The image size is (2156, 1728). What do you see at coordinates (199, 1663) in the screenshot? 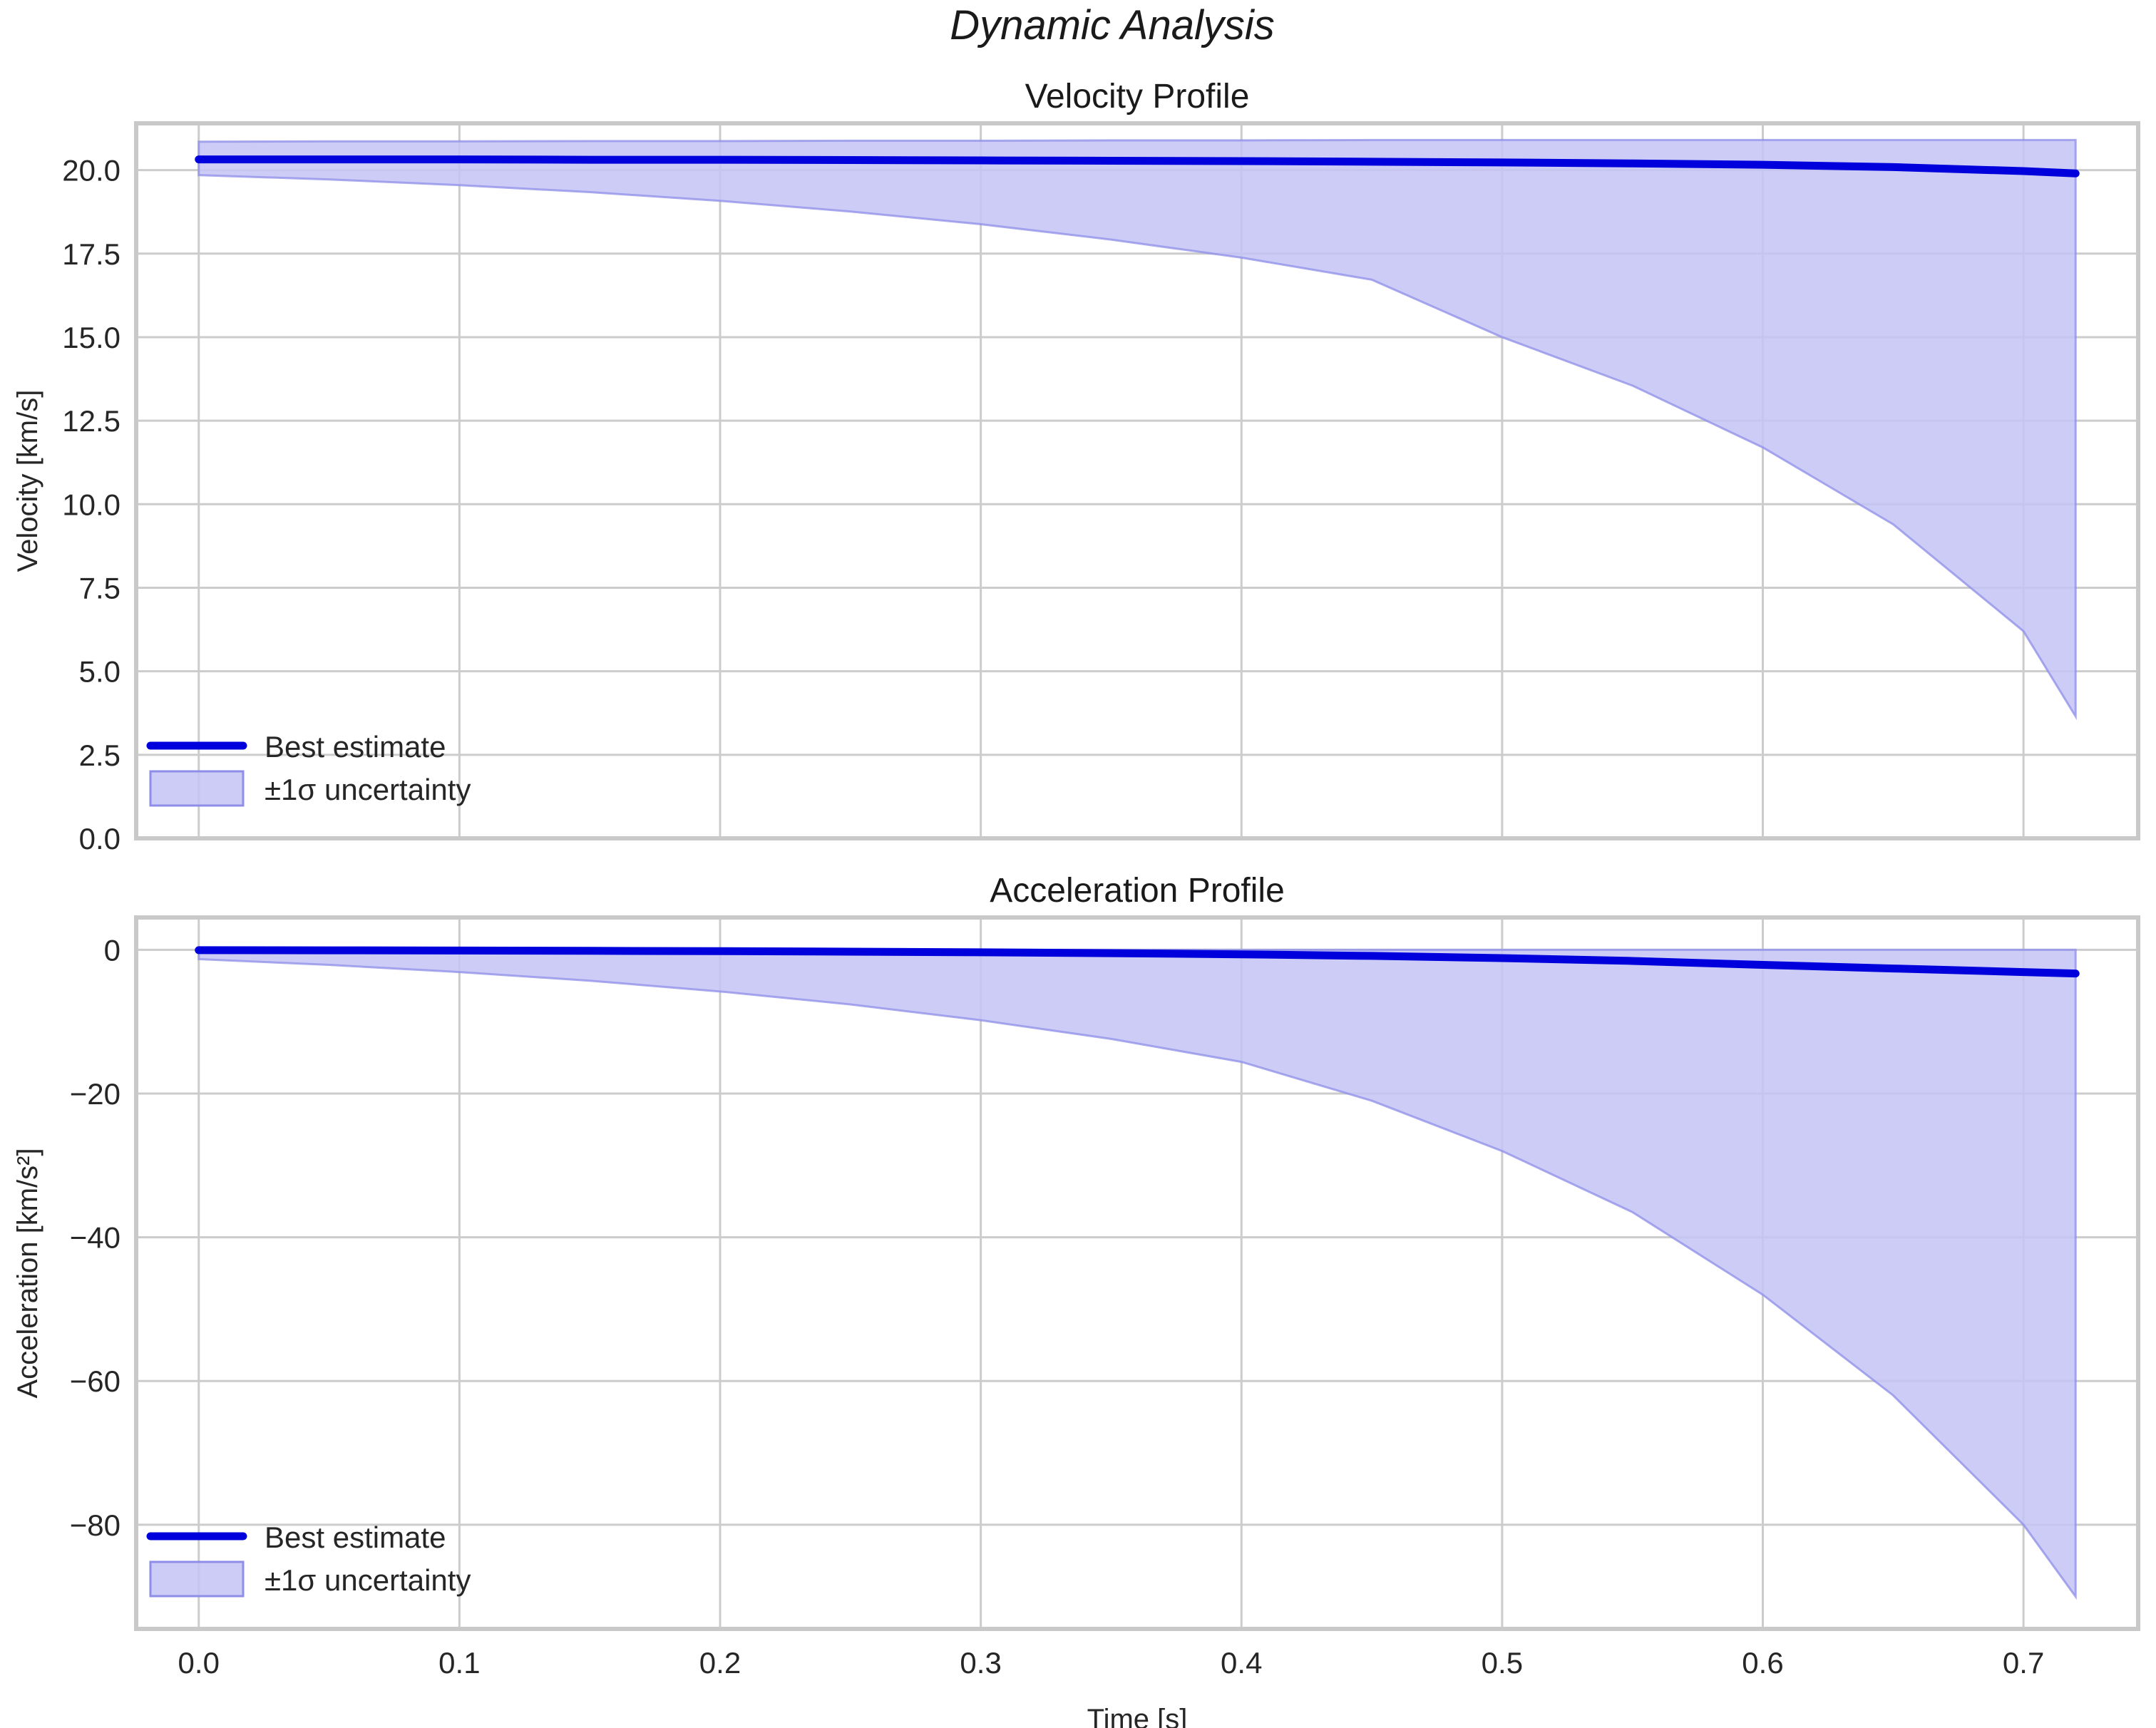
I see `xtick-label: 0.0` at bounding box center [199, 1663].